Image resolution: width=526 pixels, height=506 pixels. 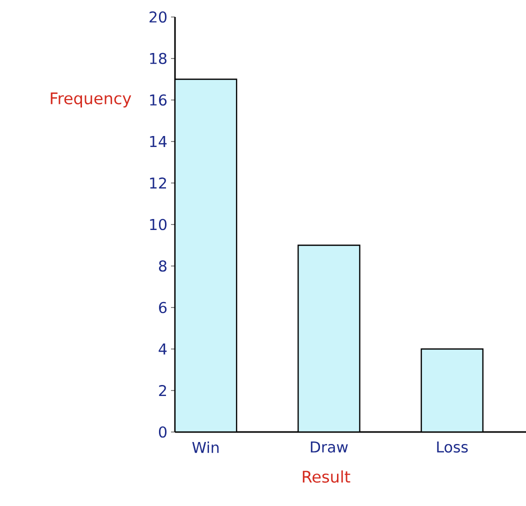 What do you see at coordinates (162, 390) in the screenshot?
I see `y-tick-label: 2` at bounding box center [162, 390].